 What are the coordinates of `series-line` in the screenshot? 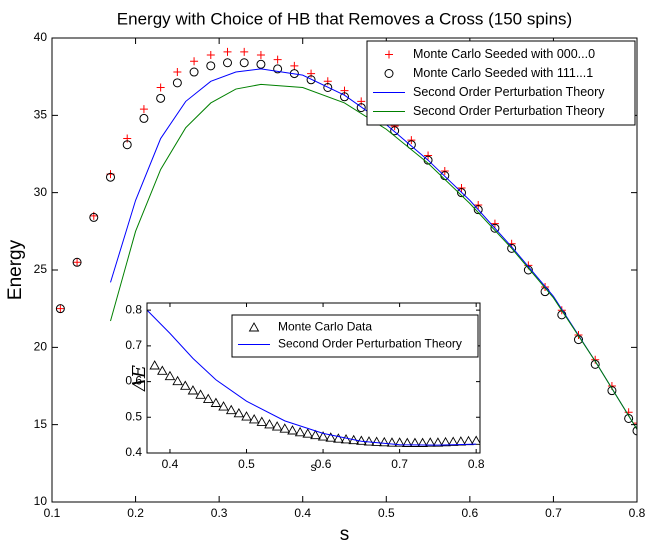 It's located at (312, 377).